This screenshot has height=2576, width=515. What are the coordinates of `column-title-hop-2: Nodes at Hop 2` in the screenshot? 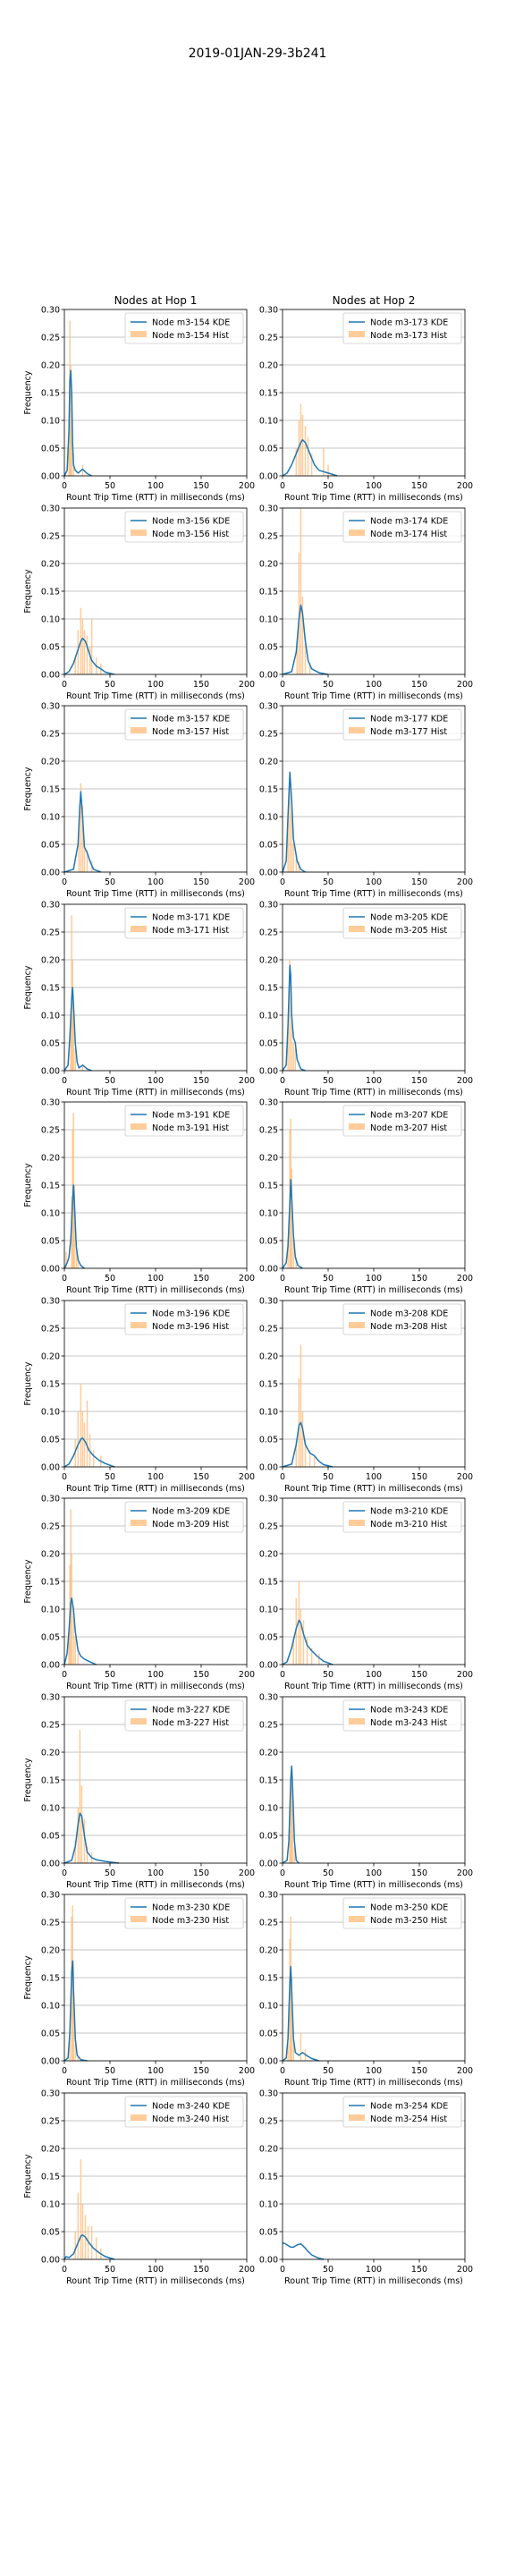 It's located at (374, 300).